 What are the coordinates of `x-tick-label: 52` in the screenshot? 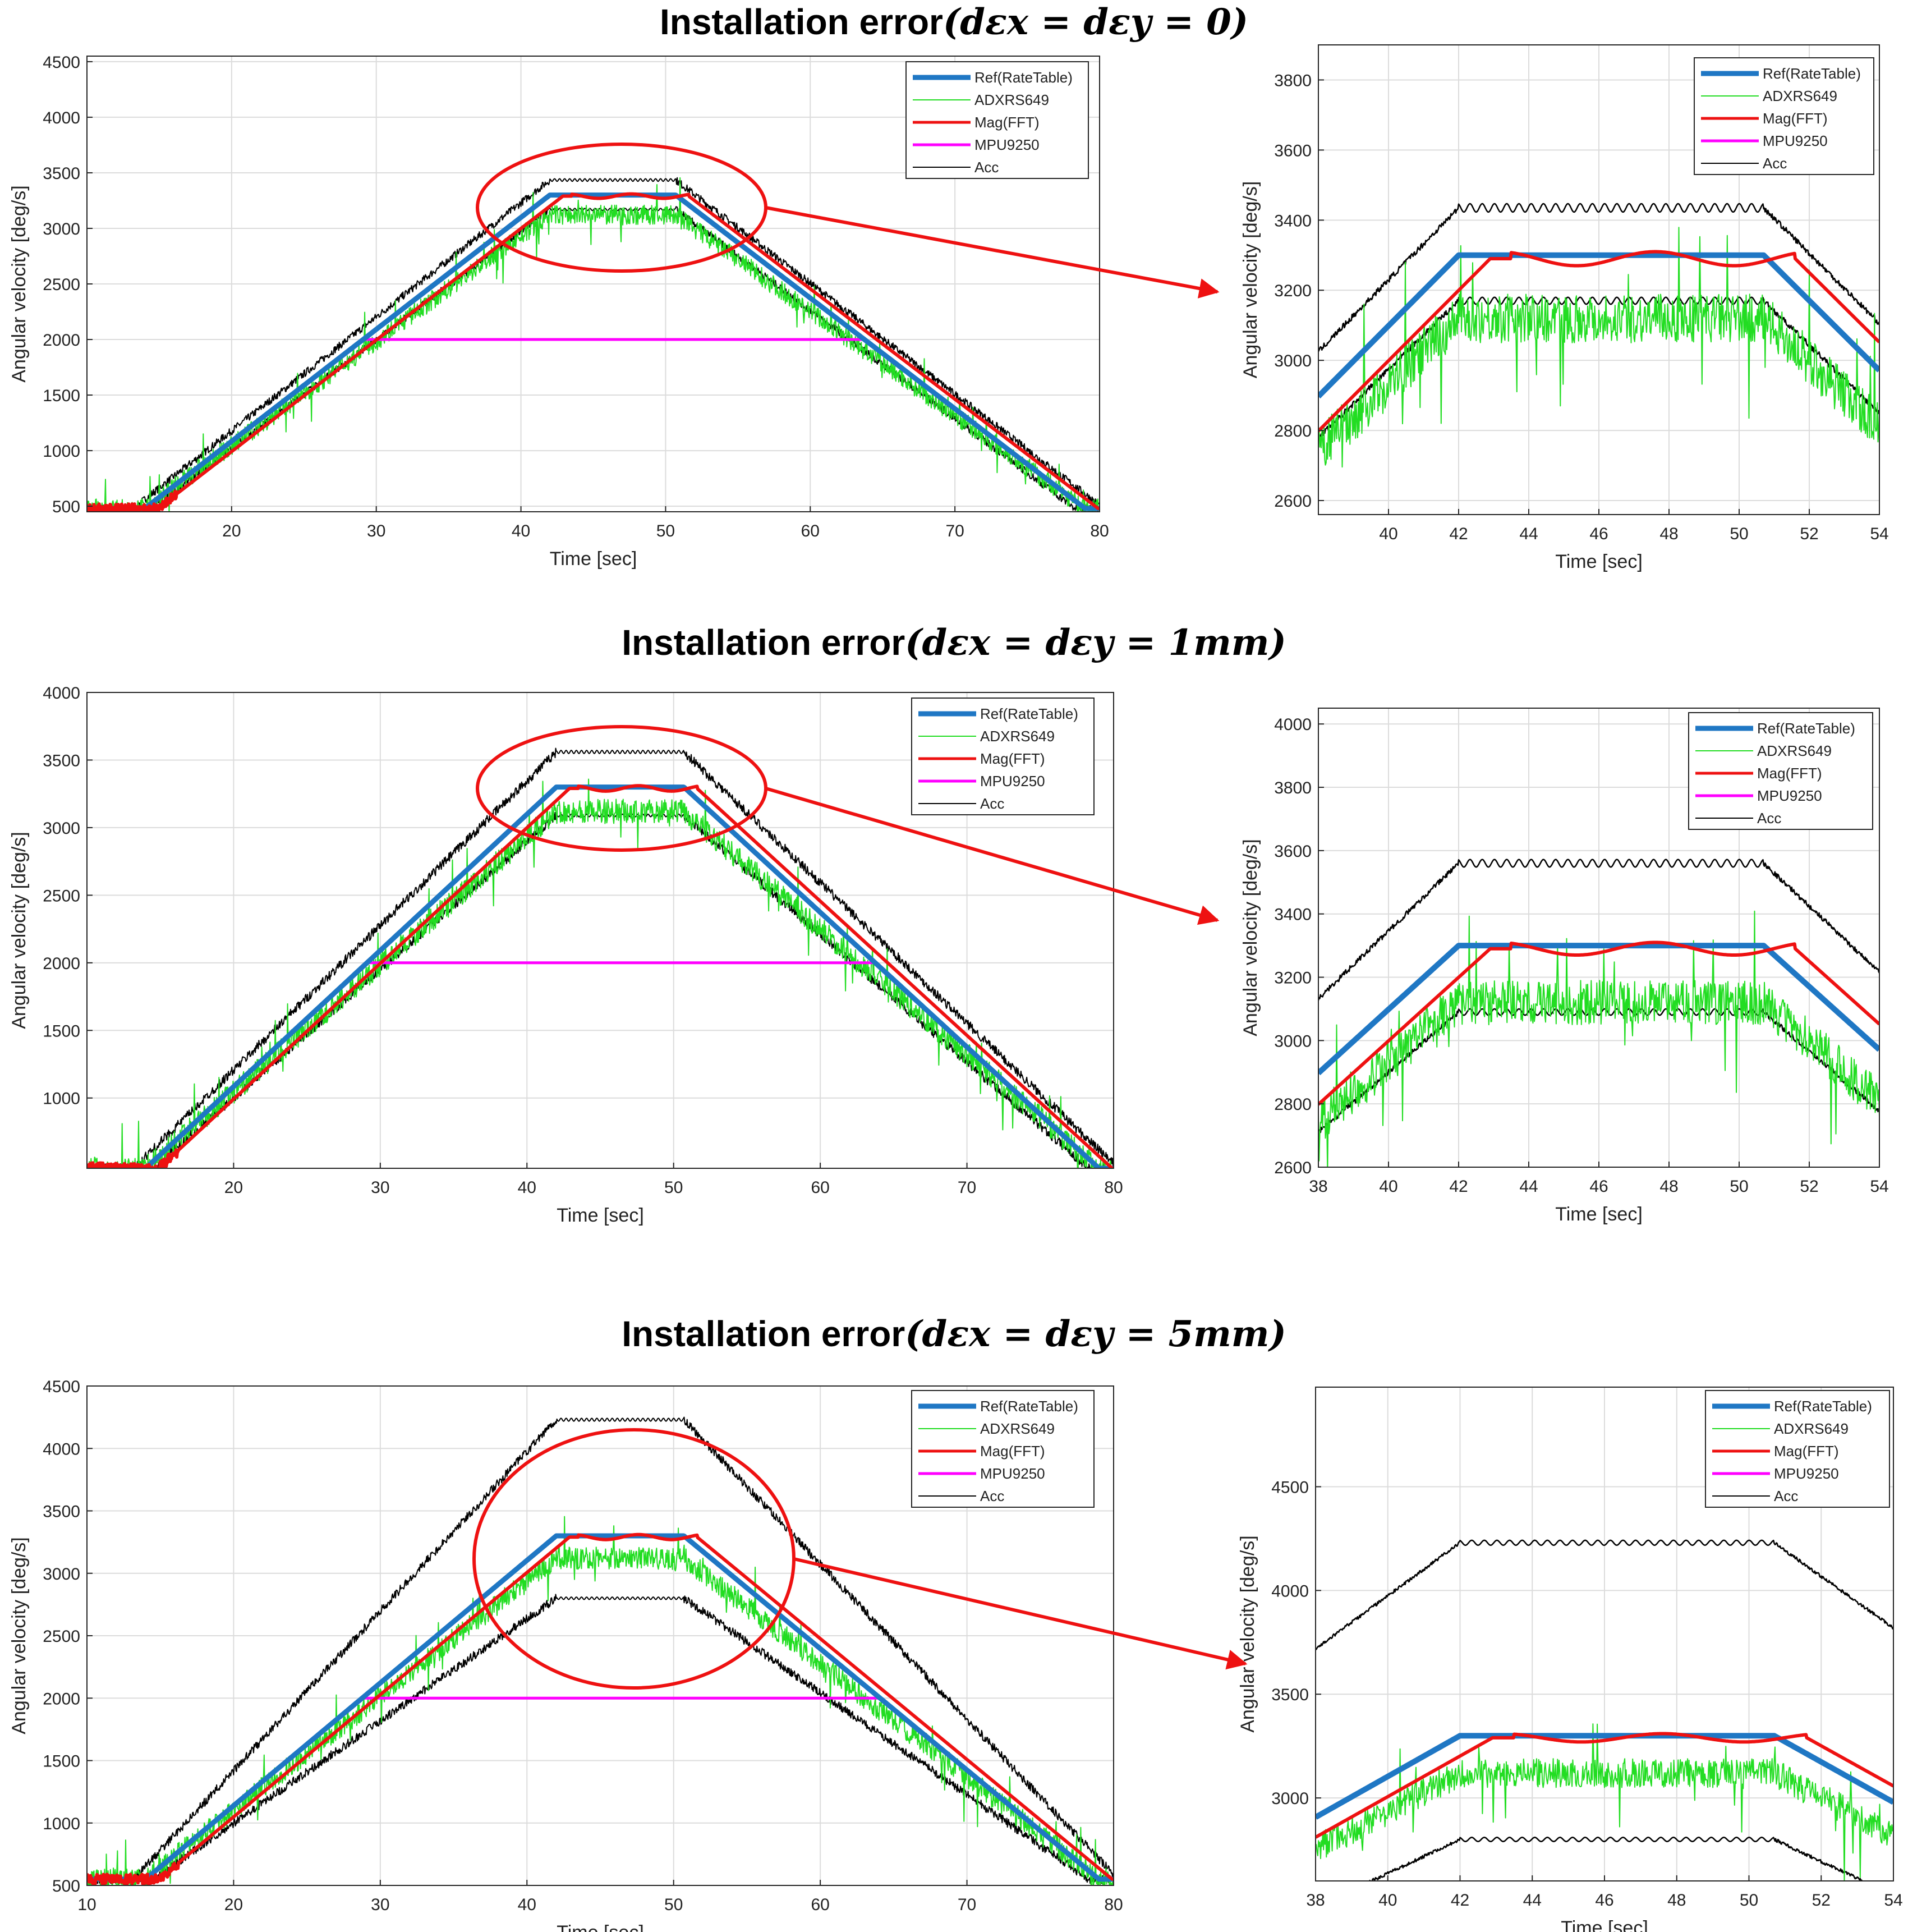 It's located at (1809, 534).